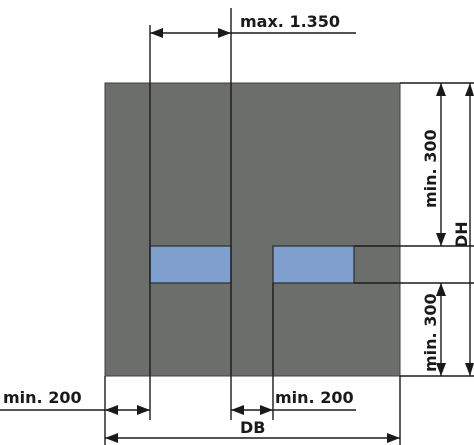  I want to click on dh-label: DH, so click(461, 234).